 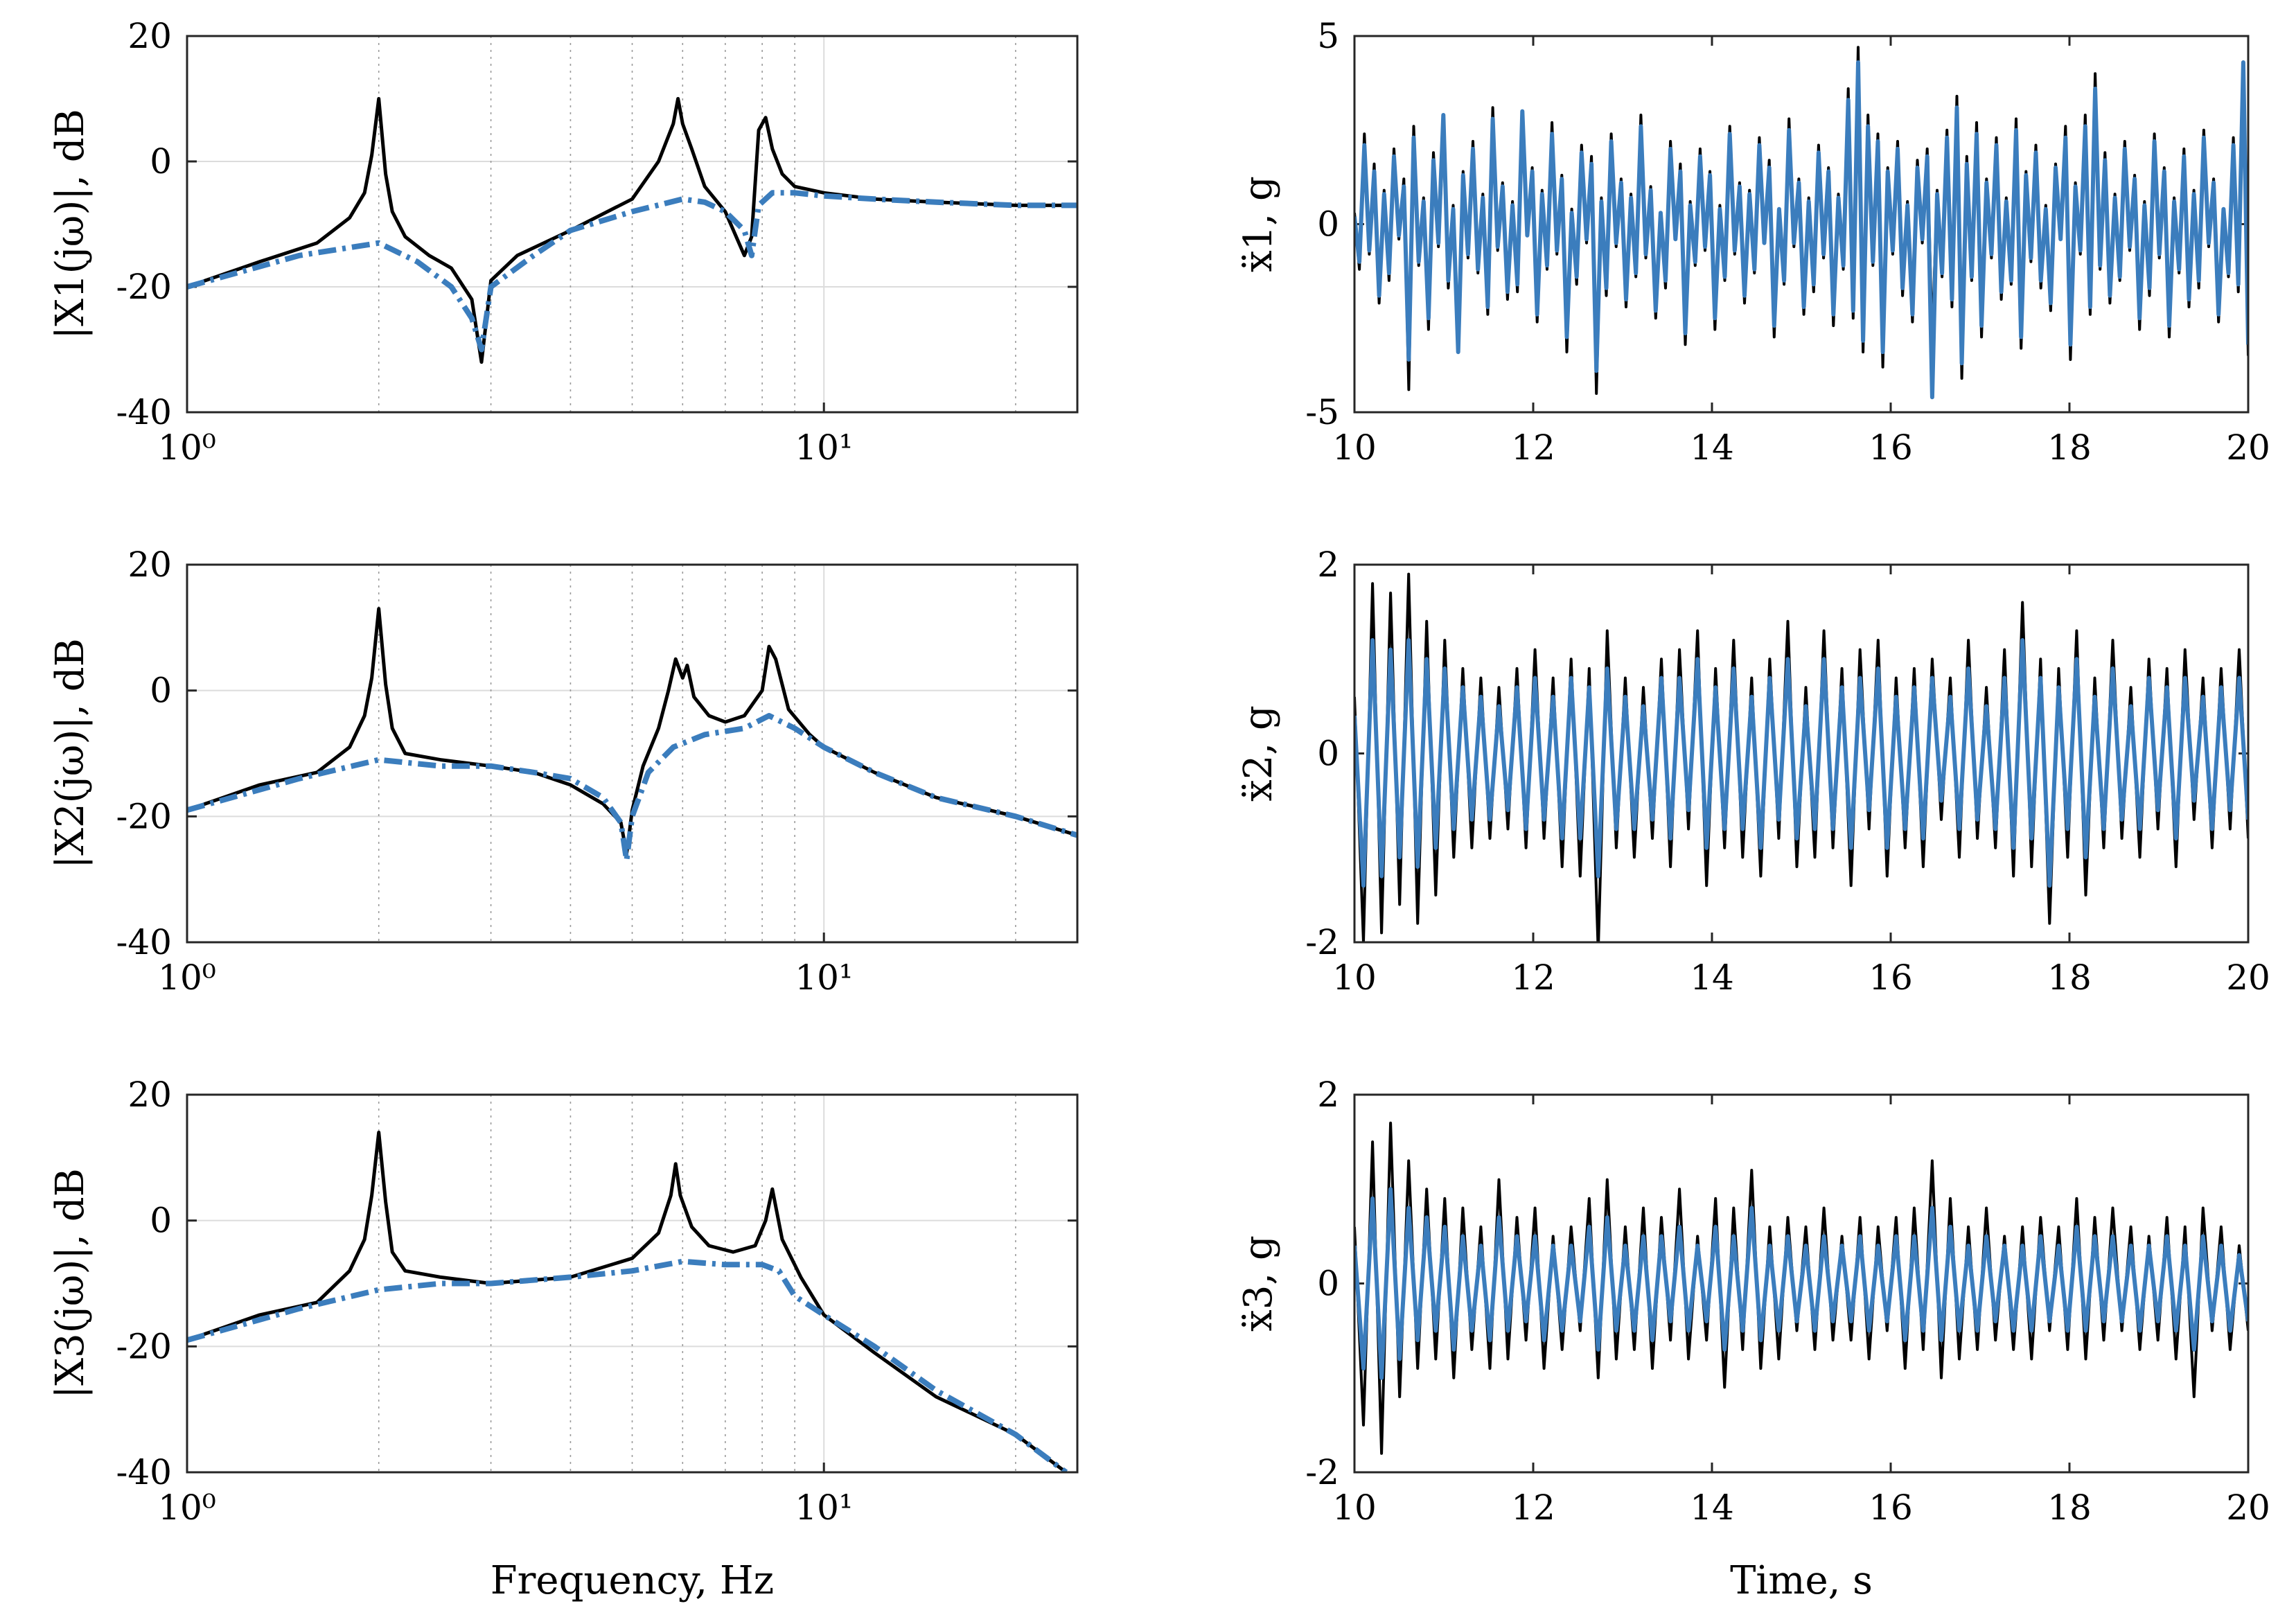 I want to click on y-axis-label: |X2(jω)|, dB, so click(x=70, y=753).